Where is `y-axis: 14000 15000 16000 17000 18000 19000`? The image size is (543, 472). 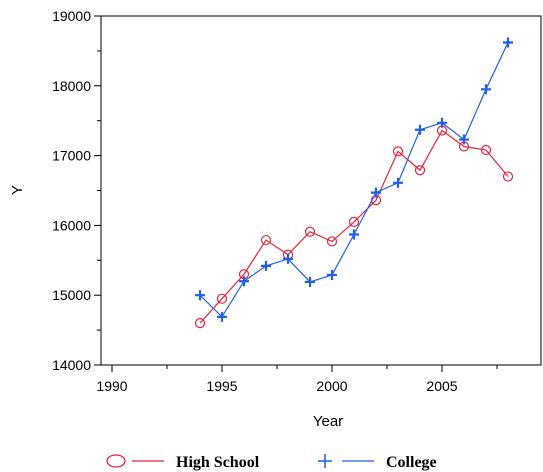 y-axis: 14000 15000 16000 17000 18000 19000 is located at coordinates (76, 190).